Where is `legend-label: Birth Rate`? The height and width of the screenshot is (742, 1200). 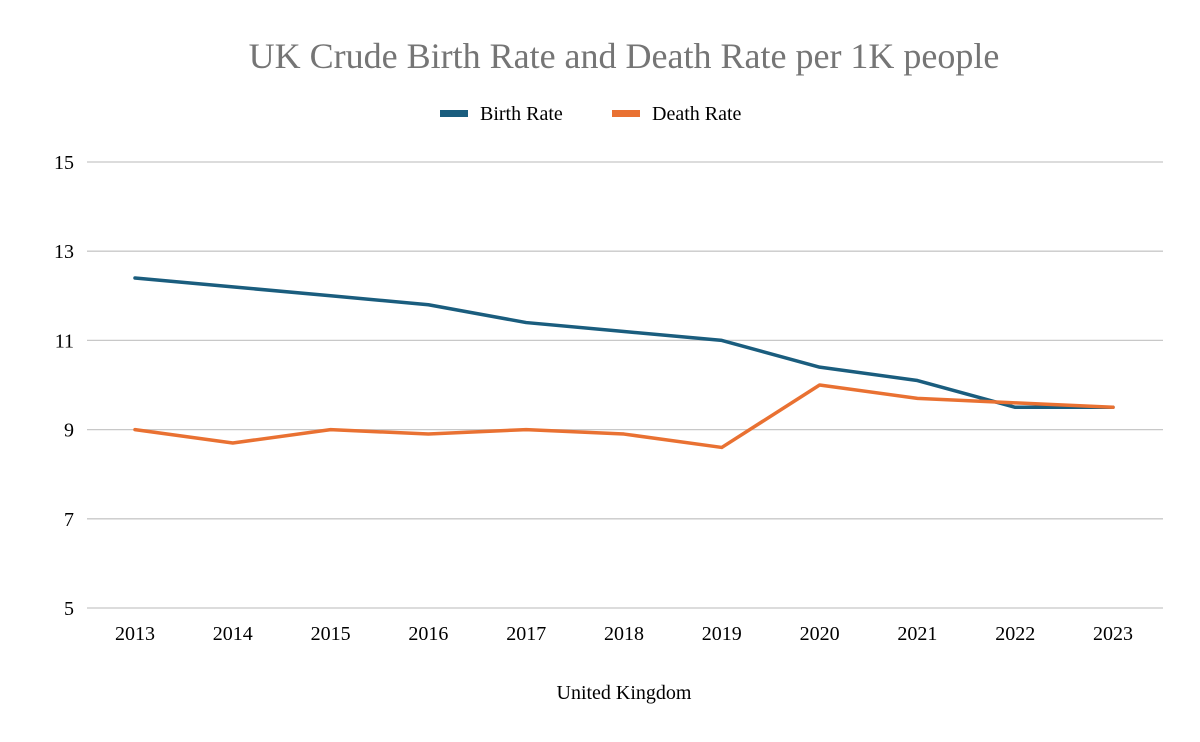
legend-label: Birth Rate is located at coordinates (521, 114).